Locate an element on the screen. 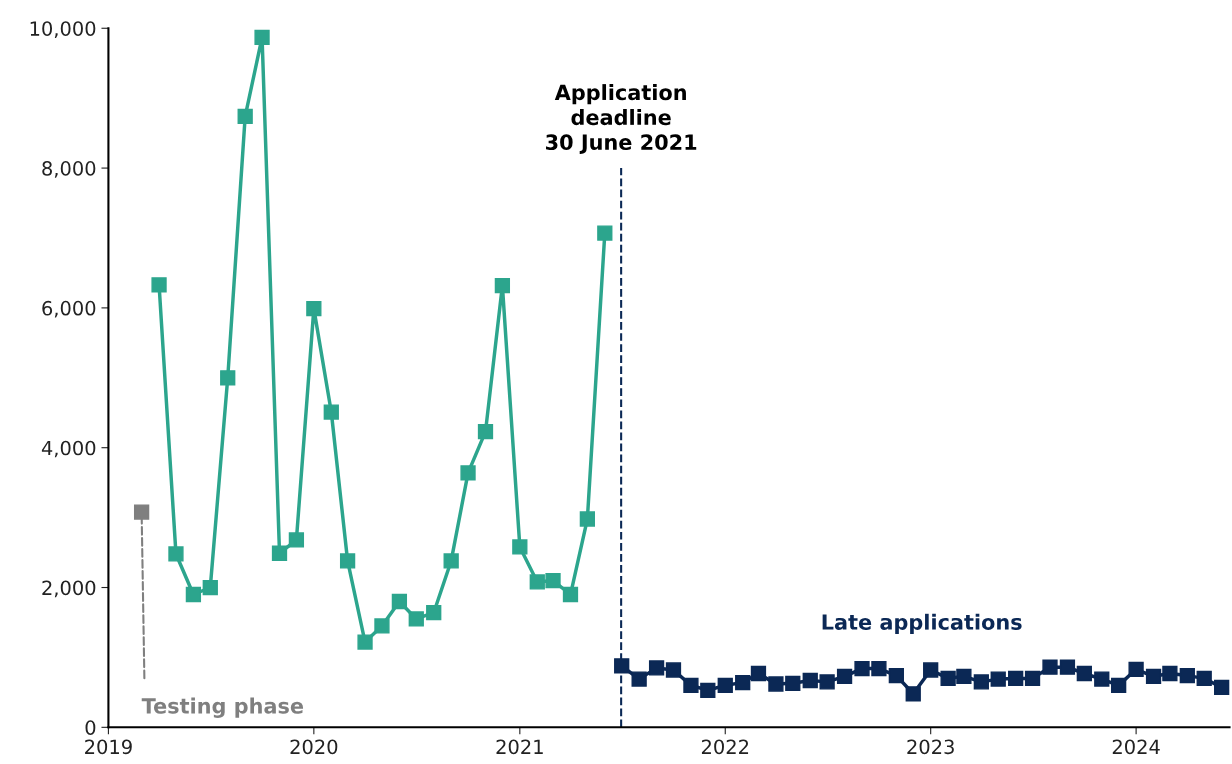 Image resolution: width=1232 pixels, height=764 pixels. y-tick-label: 0 is located at coordinates (90, 727).